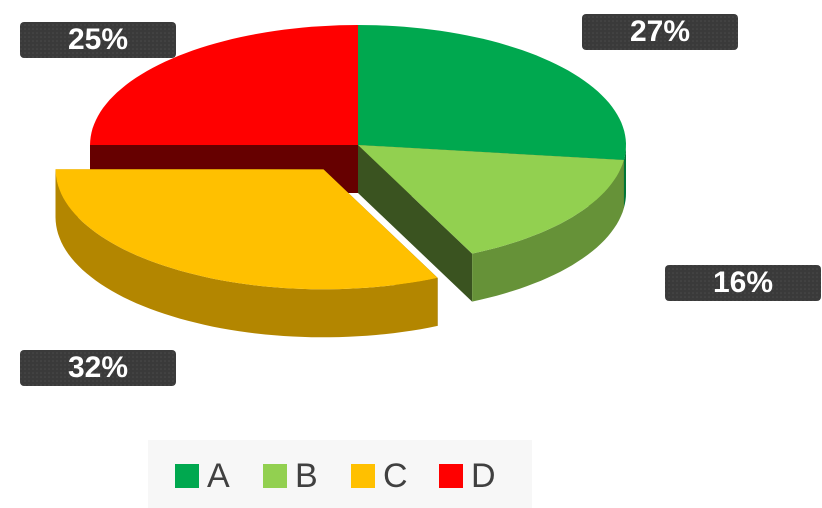 This screenshot has width=822, height=508. Describe the element at coordinates (483, 476) in the screenshot. I see `legend-label: D` at that location.